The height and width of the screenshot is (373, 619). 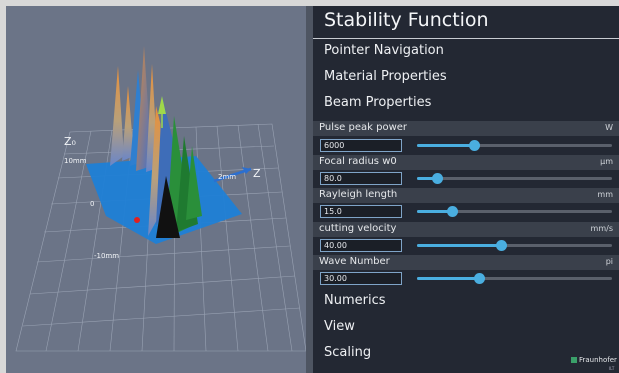 I want to click on fraunhofer-logo: Fraunhofer, so click(x=594, y=360).